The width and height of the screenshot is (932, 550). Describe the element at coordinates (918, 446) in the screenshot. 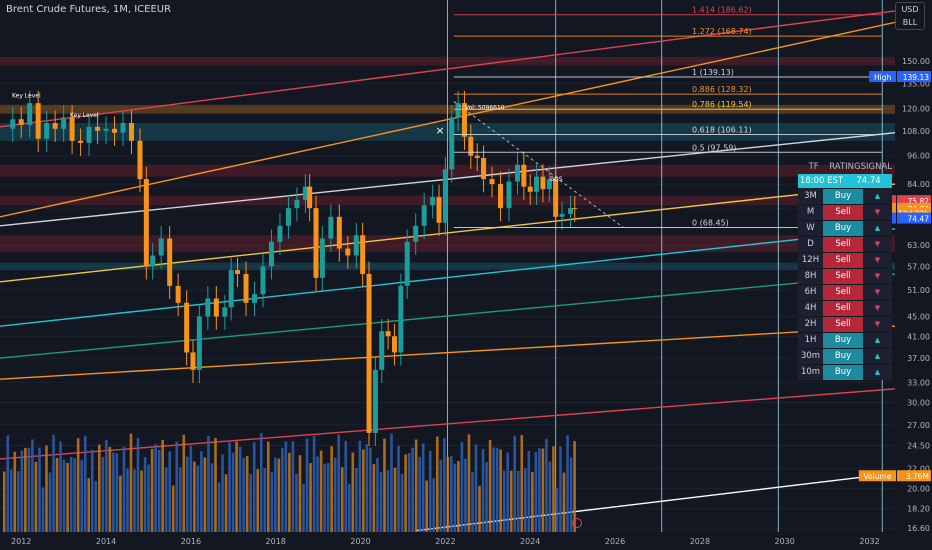

I see `y-tick-label: 24.50` at that location.